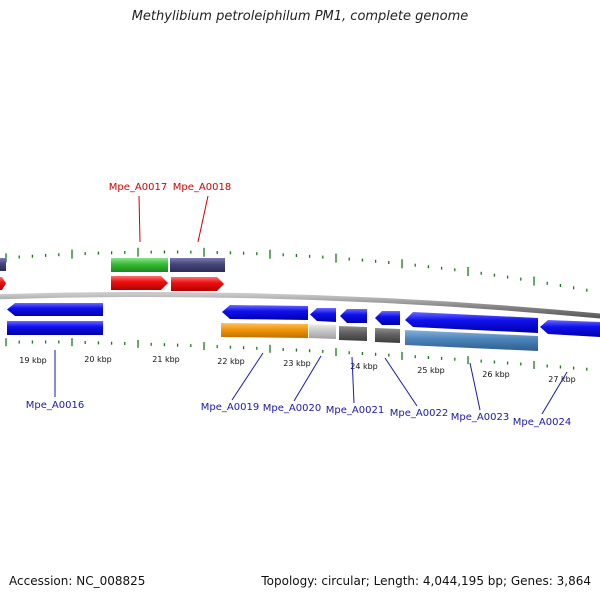 The image size is (600, 600). Describe the element at coordinates (353, 380) in the screenshot. I see `leader-line-mpe-a0021` at that location.